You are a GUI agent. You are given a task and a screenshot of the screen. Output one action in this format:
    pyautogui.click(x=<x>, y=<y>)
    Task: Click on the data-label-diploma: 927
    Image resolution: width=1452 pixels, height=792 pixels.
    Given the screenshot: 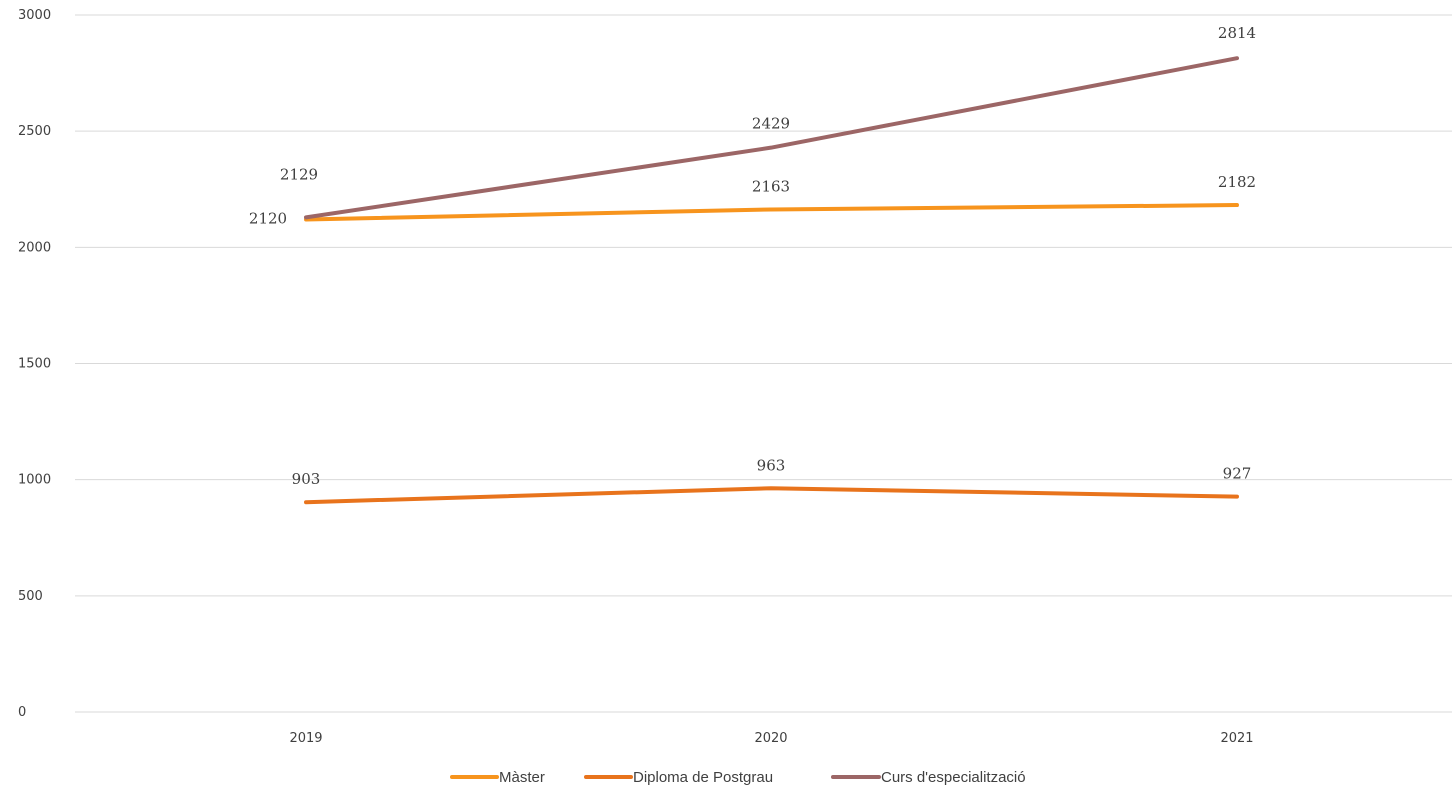 What is the action you would take?
    pyautogui.click(x=1237, y=474)
    